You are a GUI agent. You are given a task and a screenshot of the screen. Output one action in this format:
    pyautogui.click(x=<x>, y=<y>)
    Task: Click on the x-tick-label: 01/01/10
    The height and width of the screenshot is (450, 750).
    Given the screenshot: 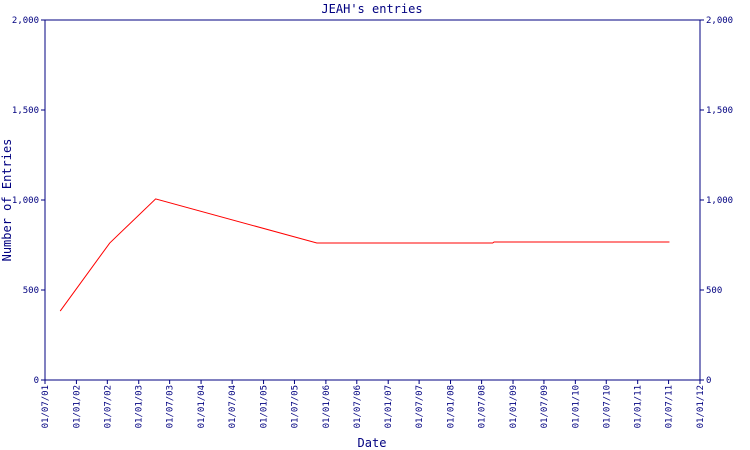 What is the action you would take?
    pyautogui.click(x=576, y=406)
    